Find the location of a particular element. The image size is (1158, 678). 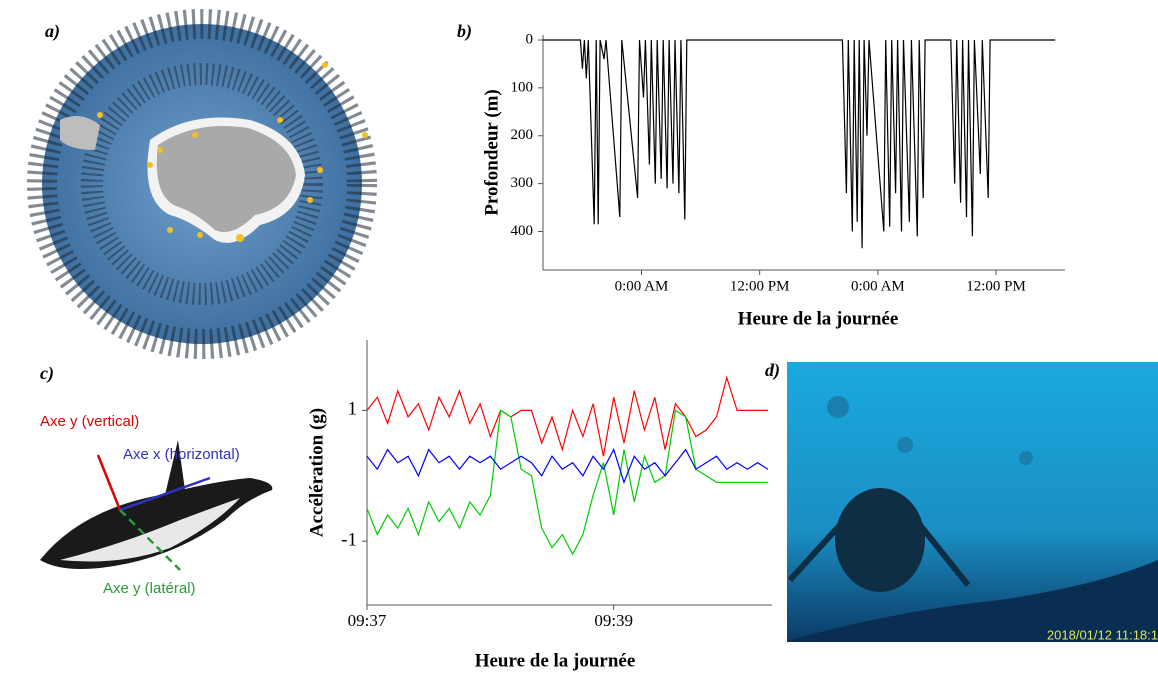

timestamp: 2018/01/12 11:18:1 is located at coordinates (1102, 634).